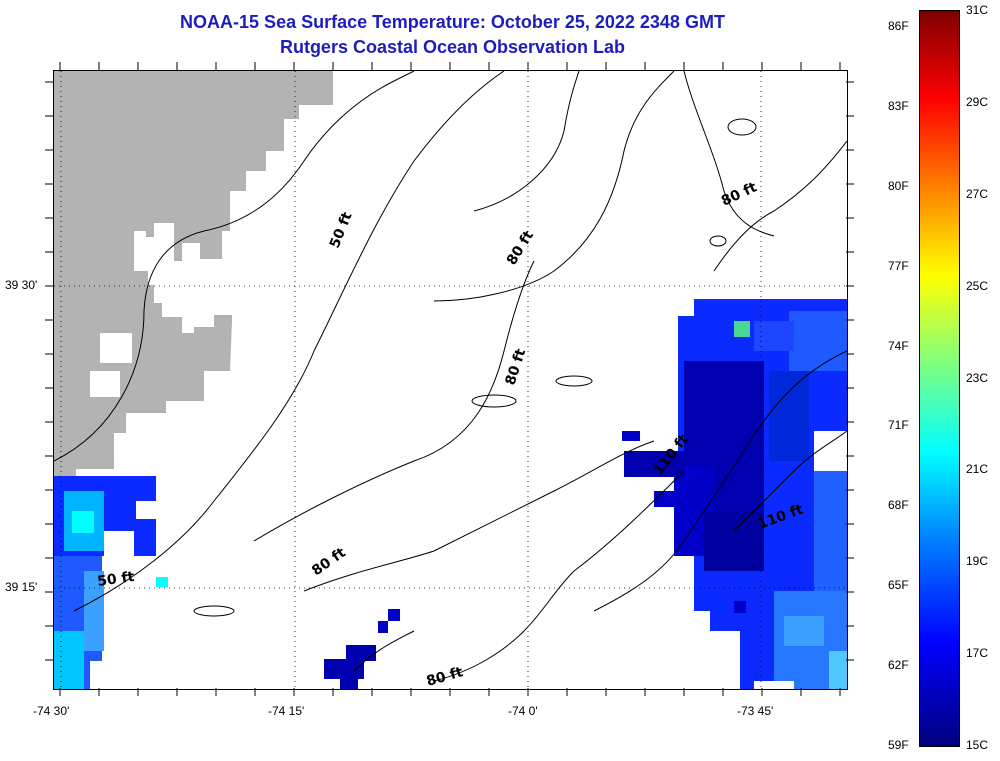  I want to click on colorbar-fahrenheit-label: 65F, so click(898, 585).